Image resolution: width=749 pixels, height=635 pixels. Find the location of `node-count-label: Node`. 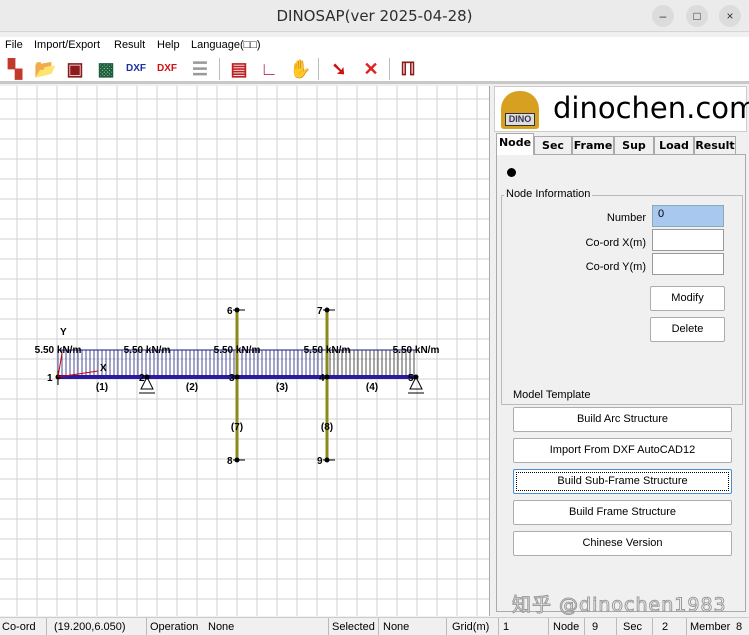

node-count-label: Node is located at coordinates (566, 627).